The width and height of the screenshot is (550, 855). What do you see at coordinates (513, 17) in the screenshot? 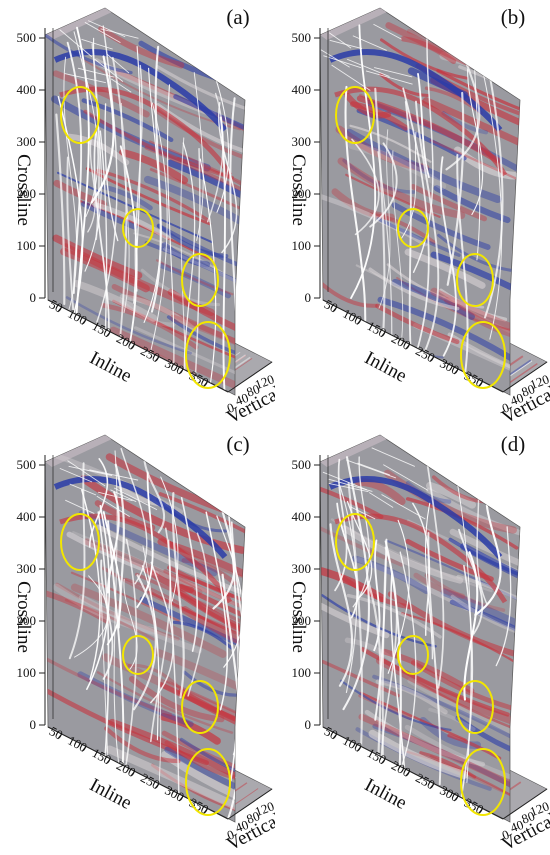
I see `panel-label: (b)` at bounding box center [513, 17].